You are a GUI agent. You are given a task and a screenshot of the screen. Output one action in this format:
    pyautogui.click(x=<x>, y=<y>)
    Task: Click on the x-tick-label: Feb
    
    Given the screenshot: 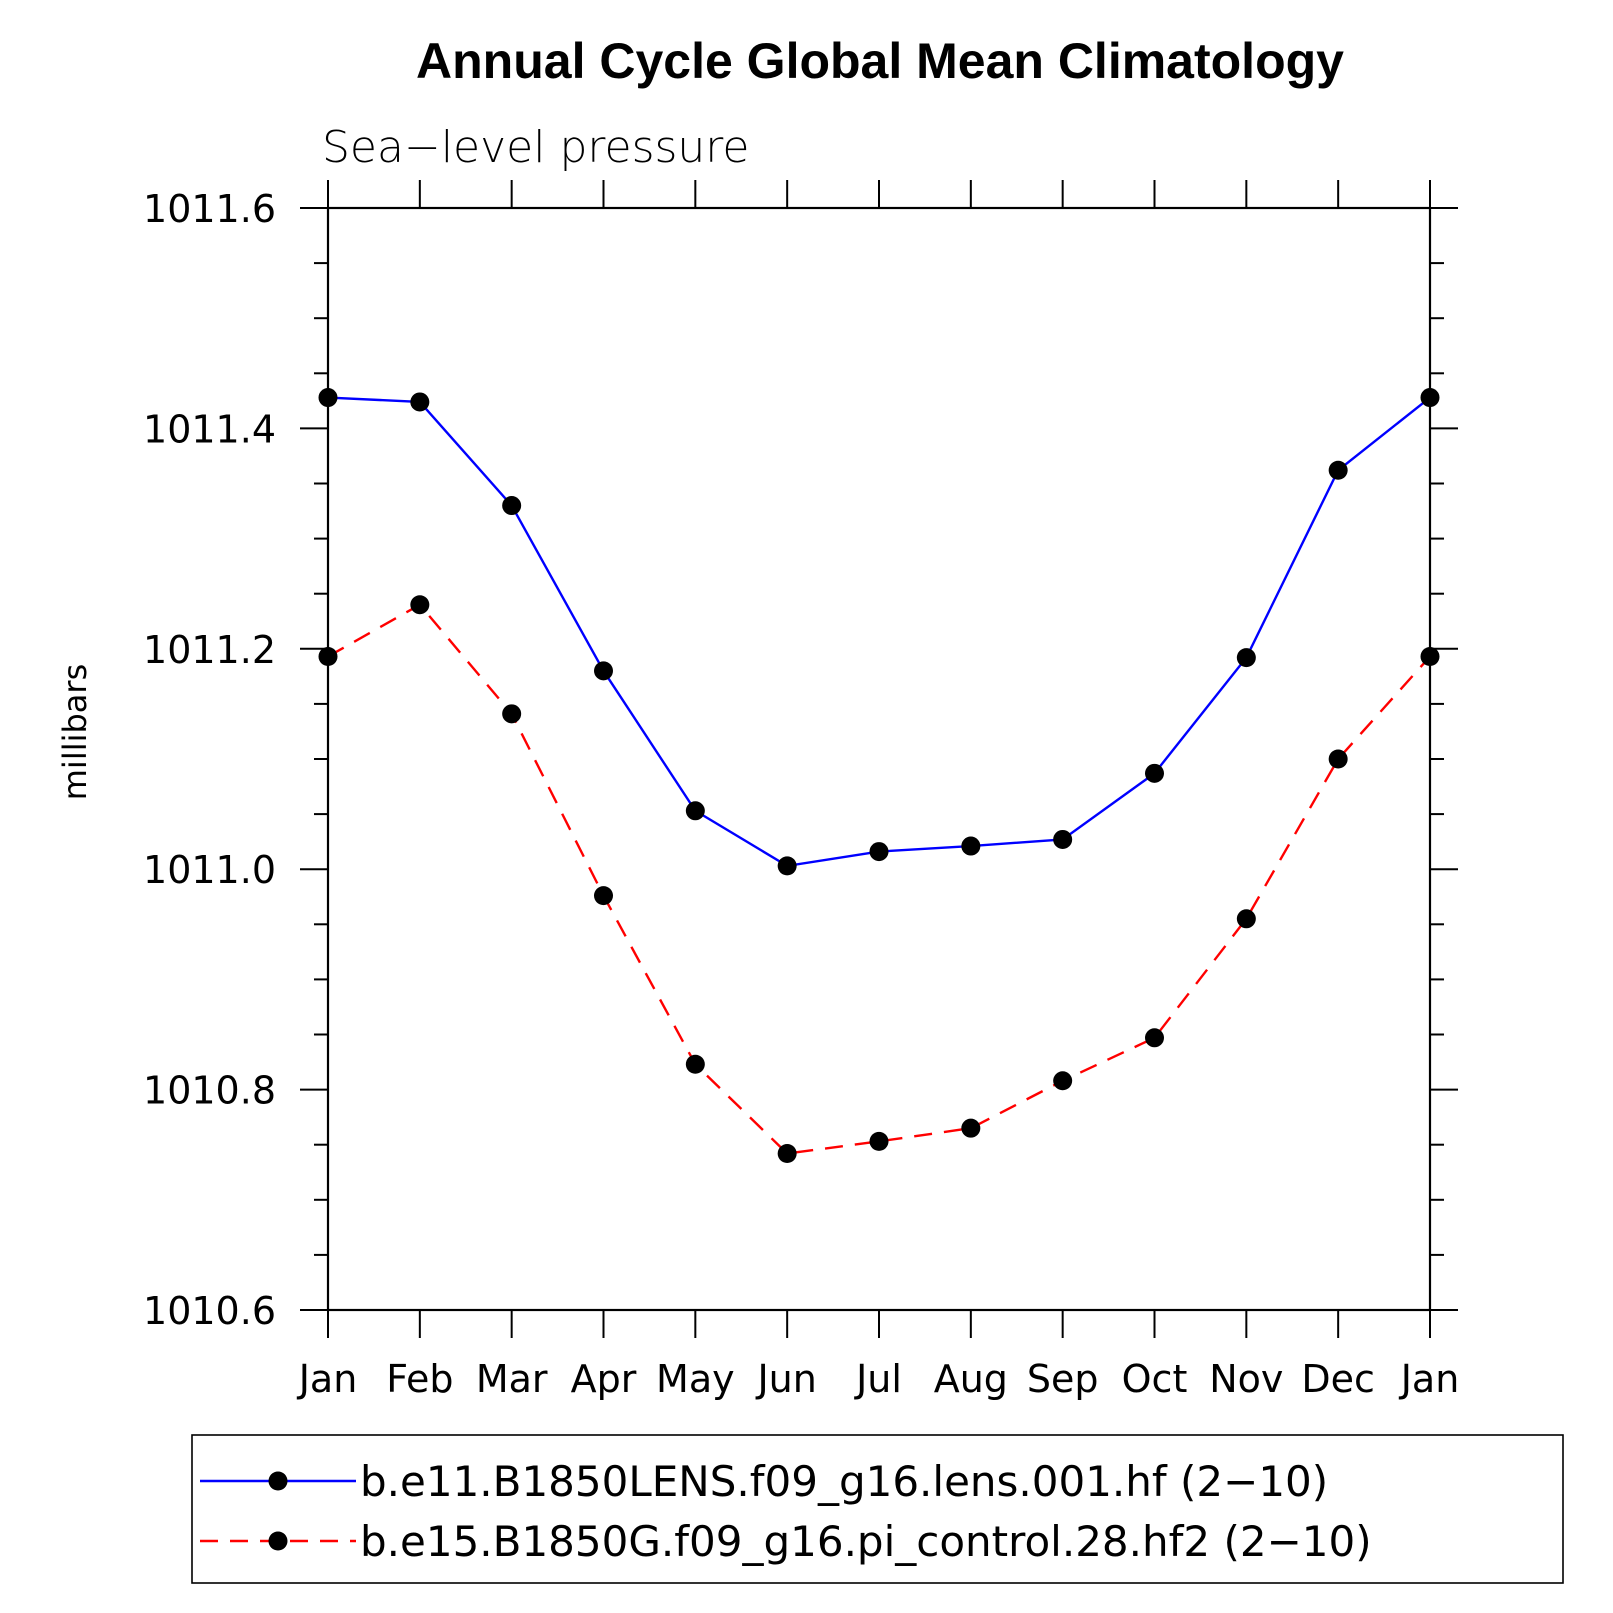 What is the action you would take?
    pyautogui.click(x=419, y=1379)
    